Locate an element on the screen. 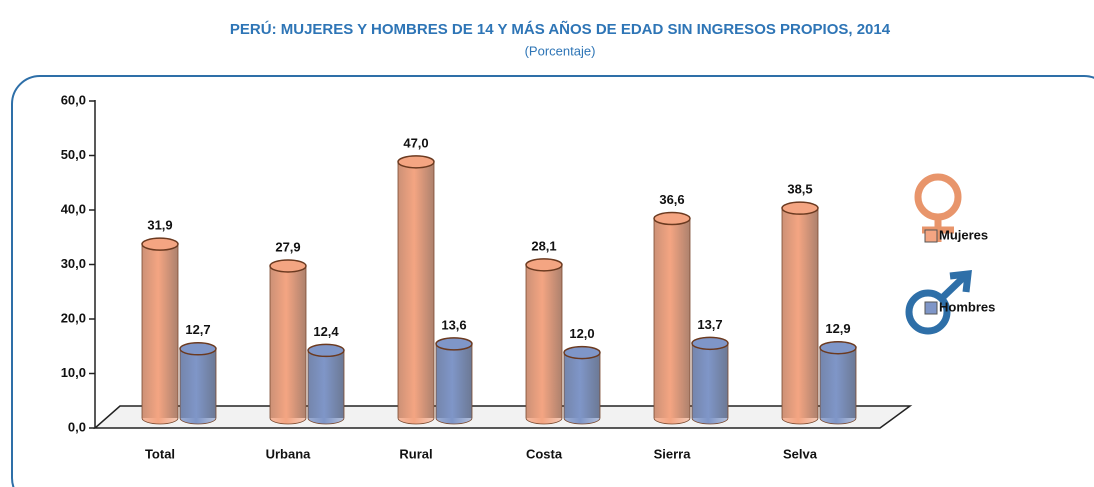 This screenshot has height=487, width=1094. value-label: 47,0 is located at coordinates (415, 142).